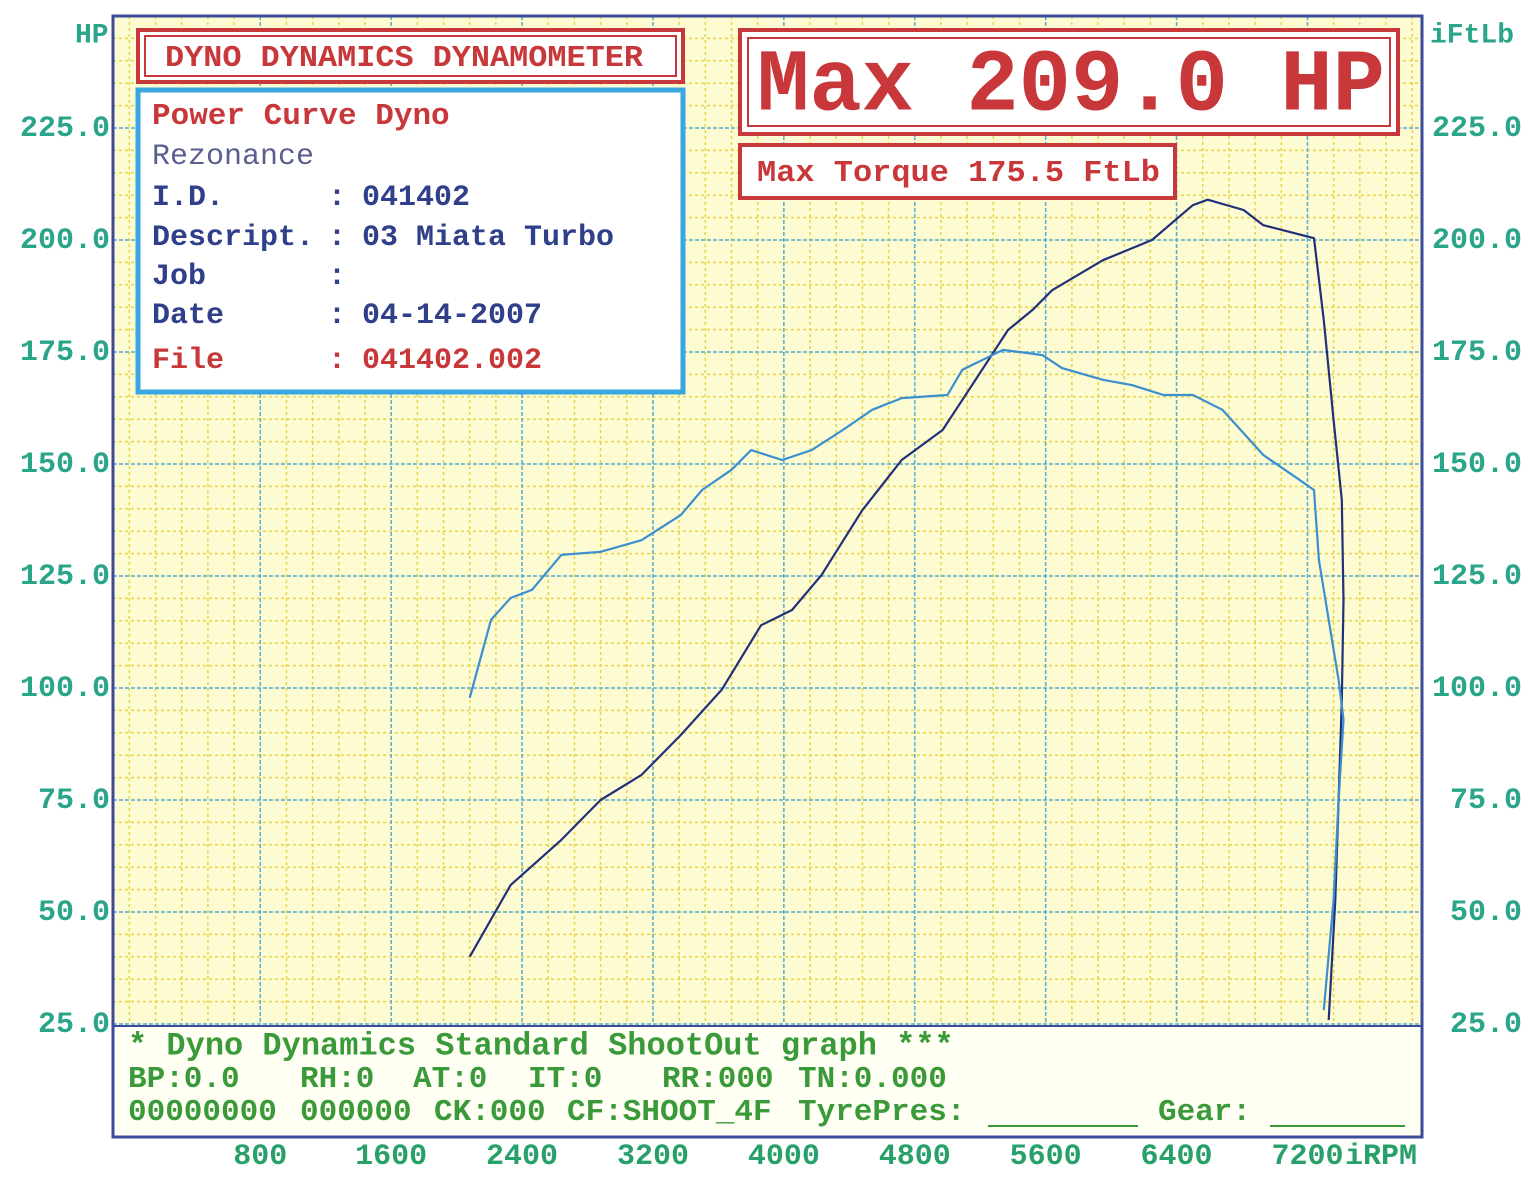 The image size is (1534, 1181). I want to click on footer-item: TN:0.000, so click(872, 1079).